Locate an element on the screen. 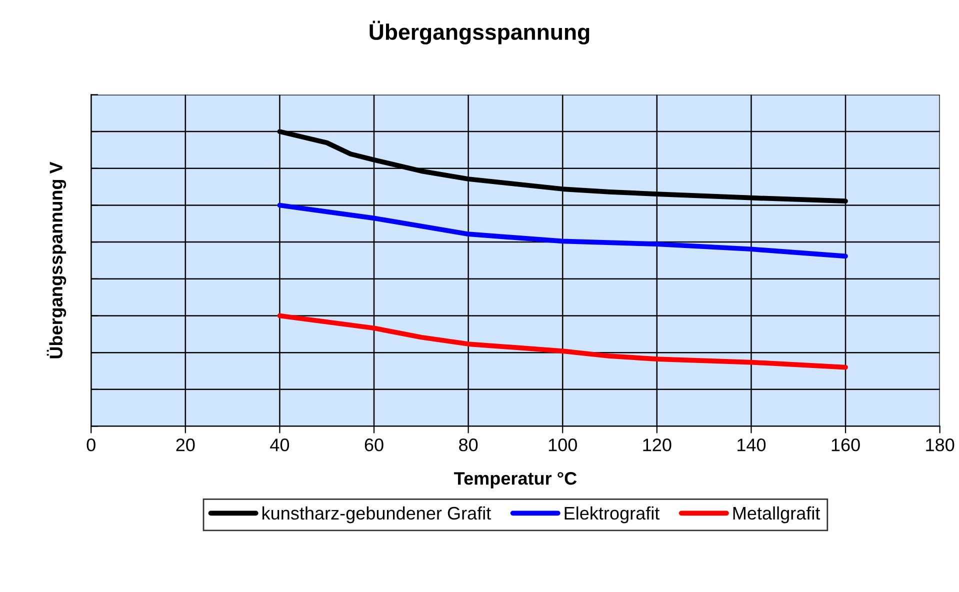 Image resolution: width=959 pixels, height=592 pixels. legend-label: Metallgrafit is located at coordinates (776, 515).